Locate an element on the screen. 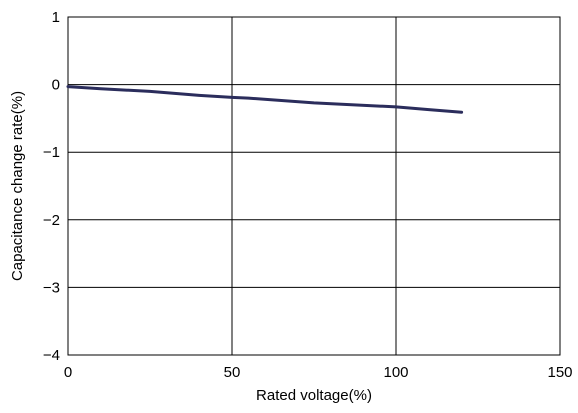 The width and height of the screenshot is (578, 413). series-layer is located at coordinates (265, 99).